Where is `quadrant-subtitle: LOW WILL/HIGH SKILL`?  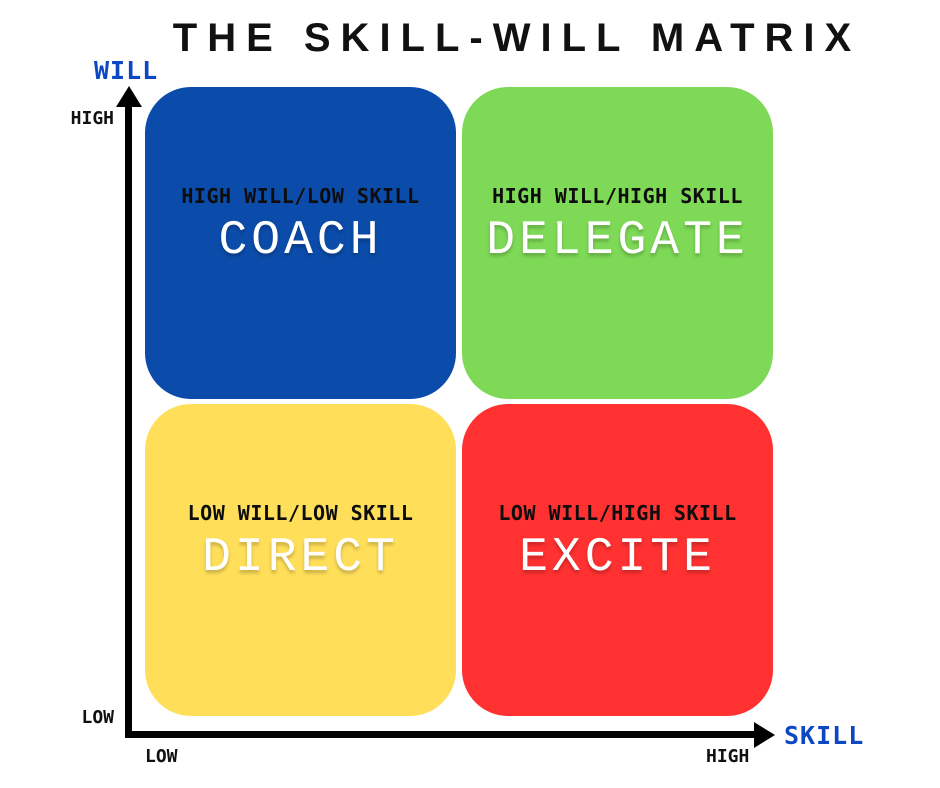
quadrant-subtitle: LOW WILL/HIGH SKILL is located at coordinates (617, 513).